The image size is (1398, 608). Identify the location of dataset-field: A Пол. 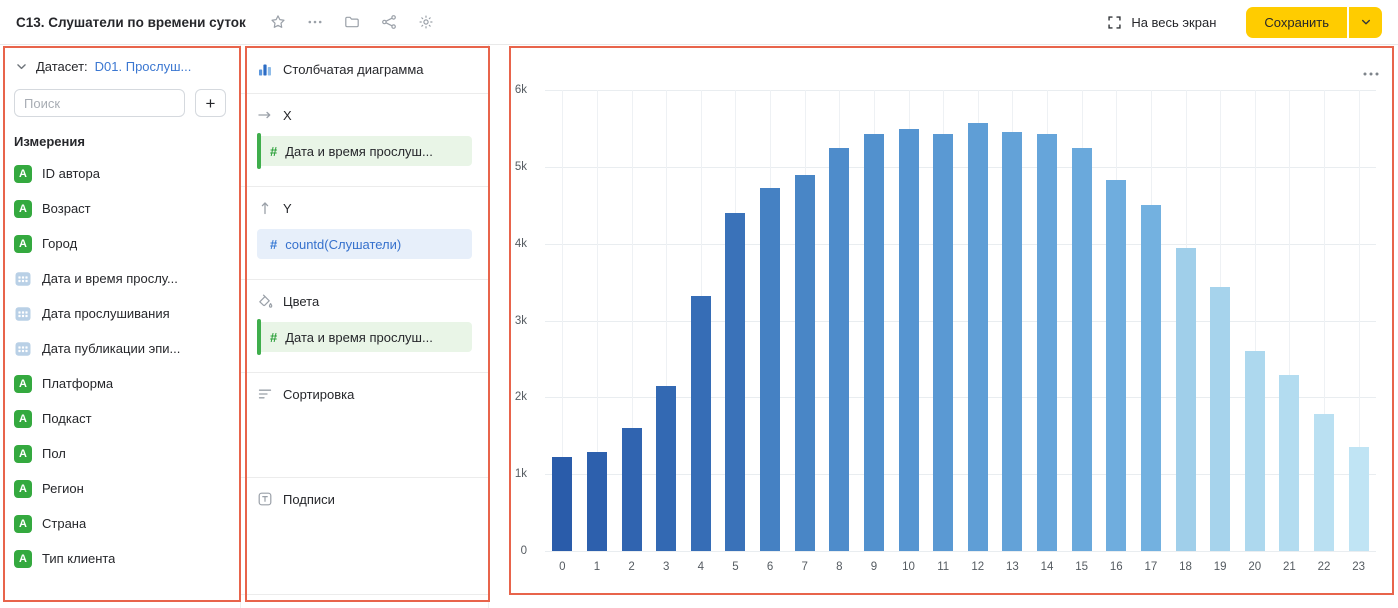
(120, 453).